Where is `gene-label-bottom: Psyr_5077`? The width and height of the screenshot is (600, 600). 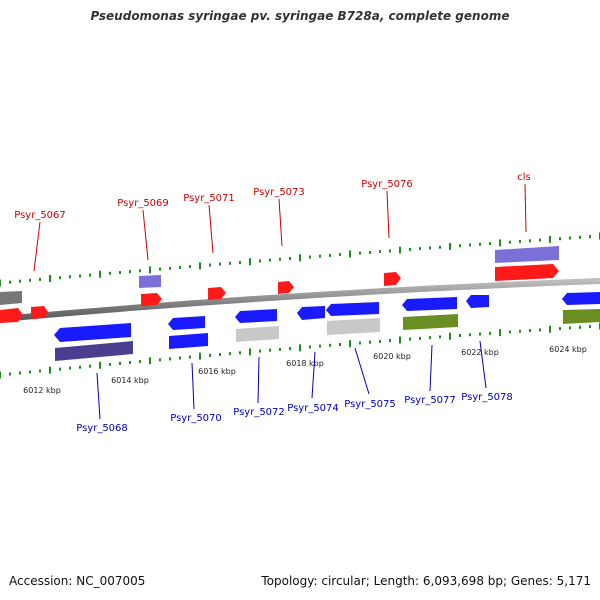
gene-label-bottom: Psyr_5077 is located at coordinates (430, 400).